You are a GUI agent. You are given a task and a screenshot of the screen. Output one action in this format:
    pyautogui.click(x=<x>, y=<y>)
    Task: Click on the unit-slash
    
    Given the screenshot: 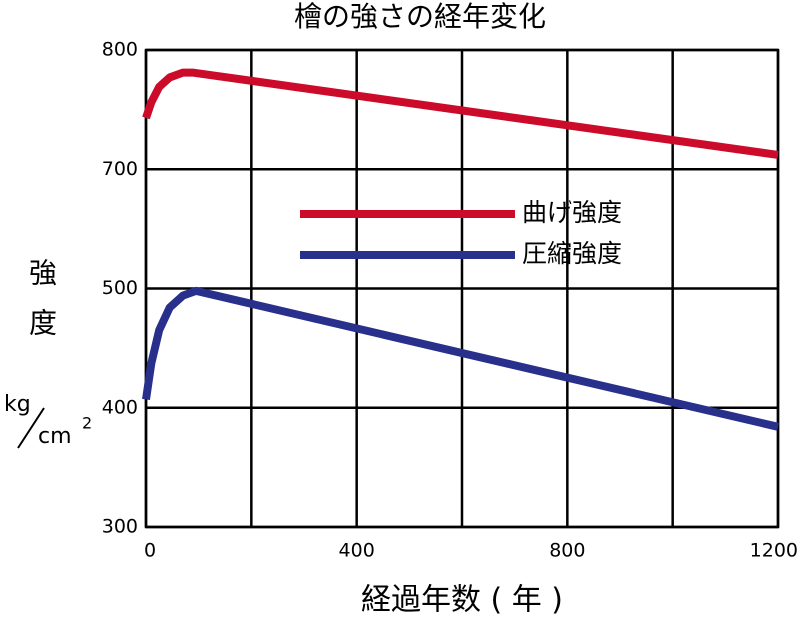 What is the action you would take?
    pyautogui.click(x=31, y=428)
    